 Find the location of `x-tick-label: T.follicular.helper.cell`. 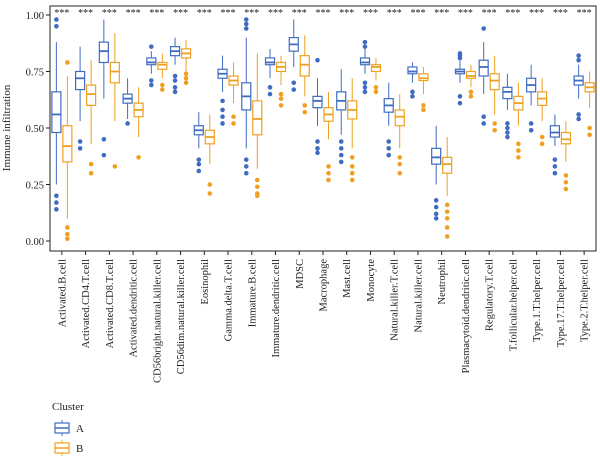

x-tick-label: T.follicular.helper.cell is located at coordinates (513, 305).